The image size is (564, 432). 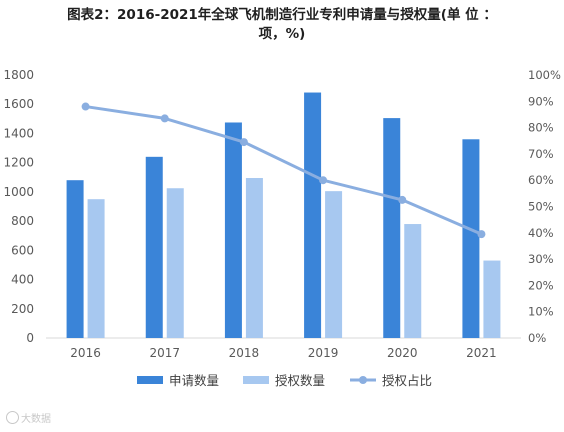 I want to click on bar-application-2016, so click(x=75, y=259).